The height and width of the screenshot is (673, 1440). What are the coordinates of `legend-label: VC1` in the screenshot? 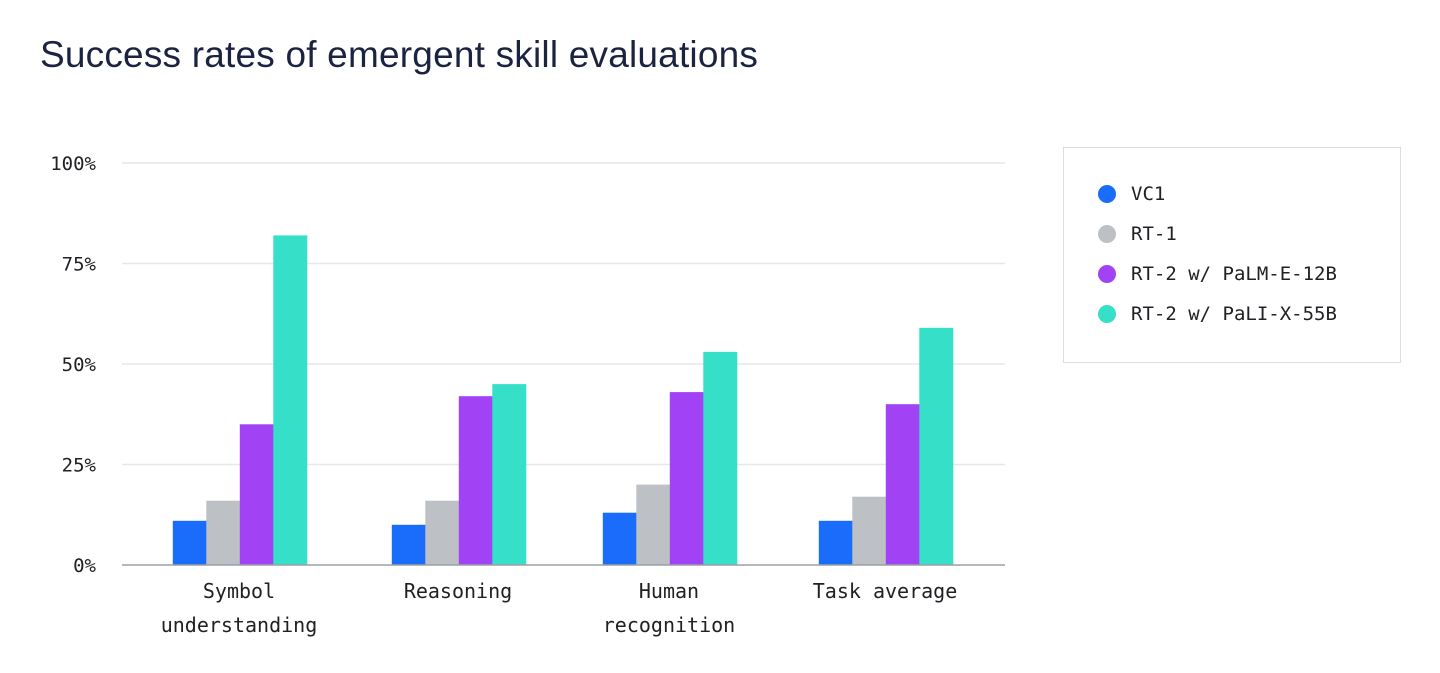 It's located at (1148, 194).